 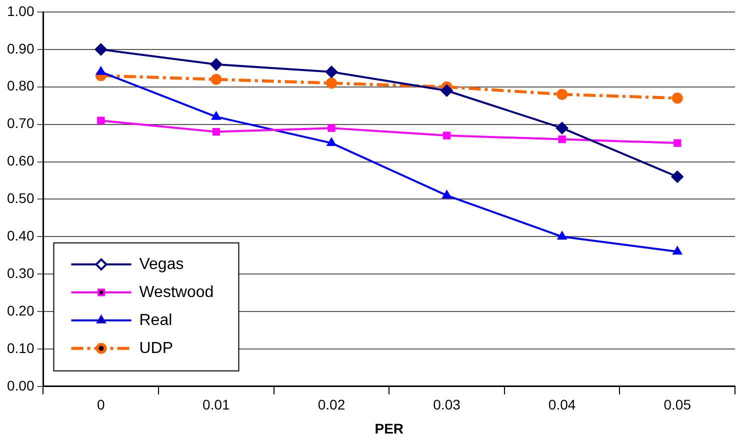 I want to click on y-tick-label: 1.00, so click(x=20, y=10).